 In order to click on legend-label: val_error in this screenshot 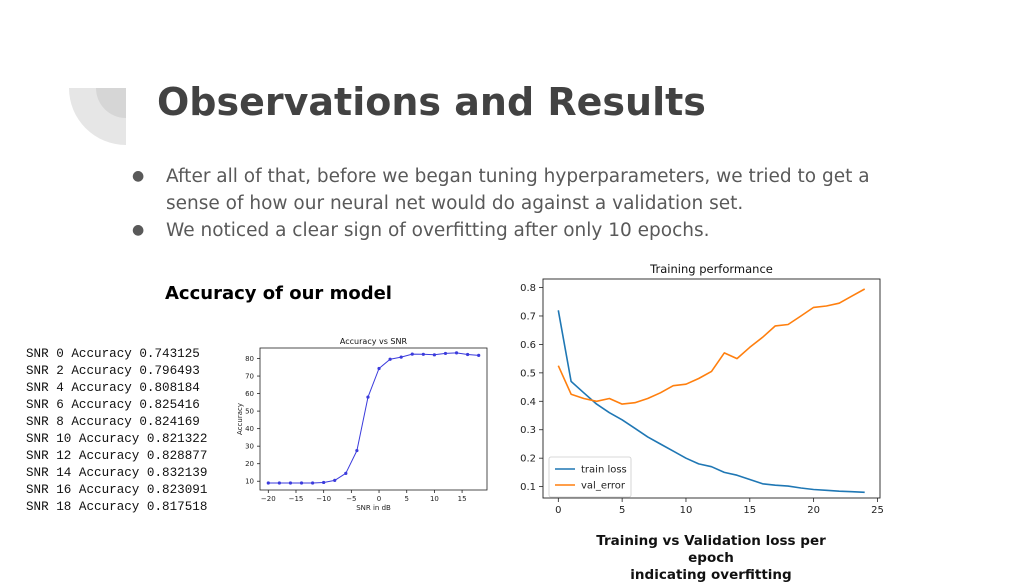, I will do `click(603, 486)`.